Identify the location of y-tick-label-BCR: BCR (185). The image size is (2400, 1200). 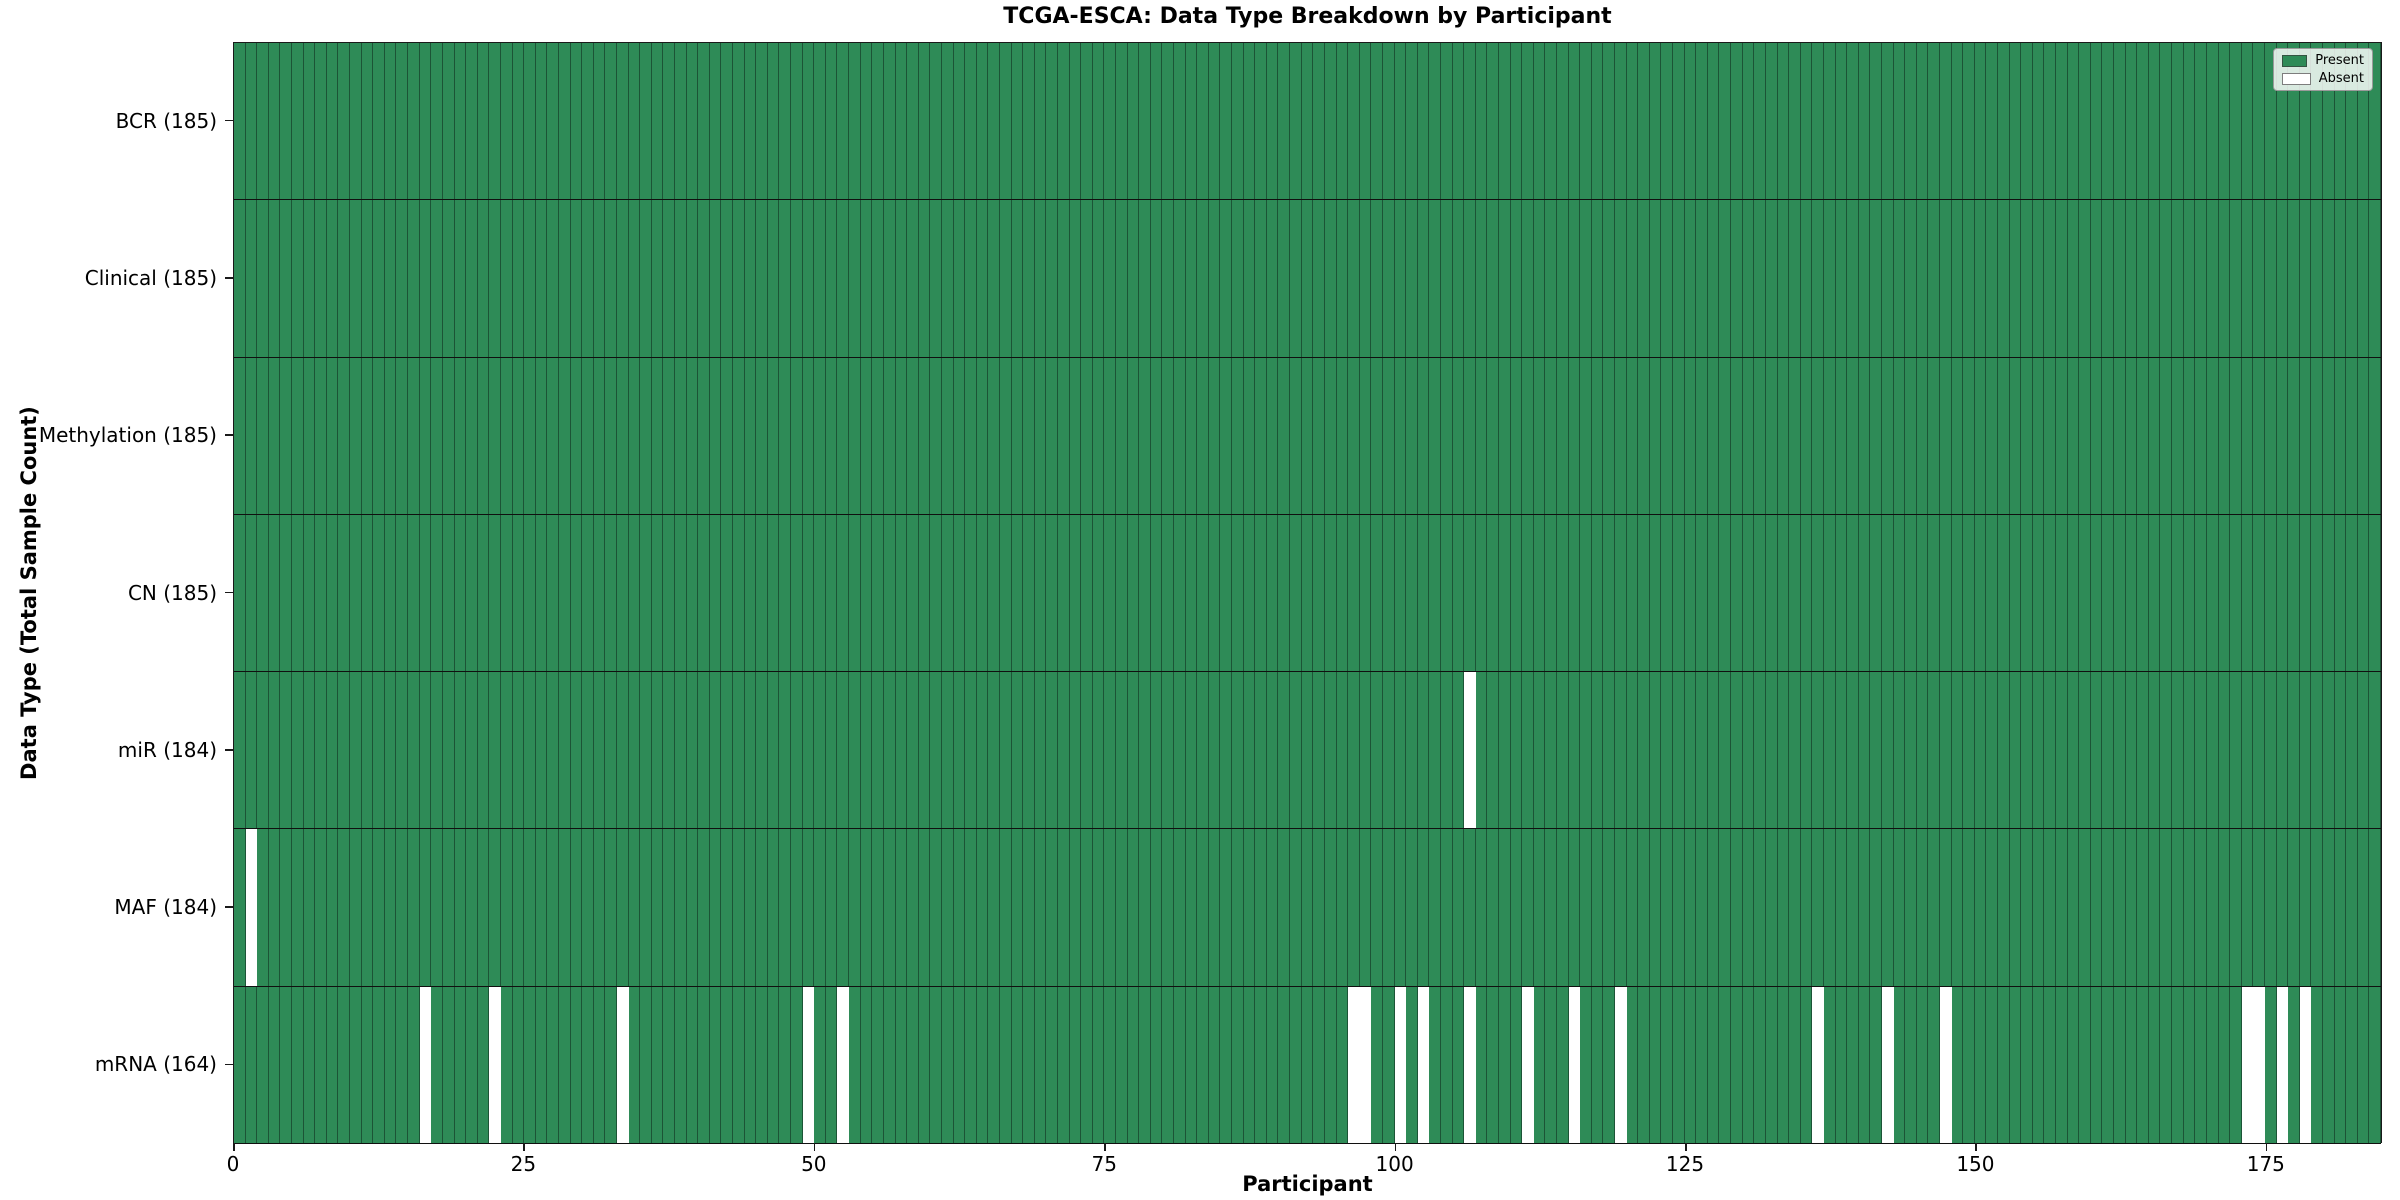
(166, 120).